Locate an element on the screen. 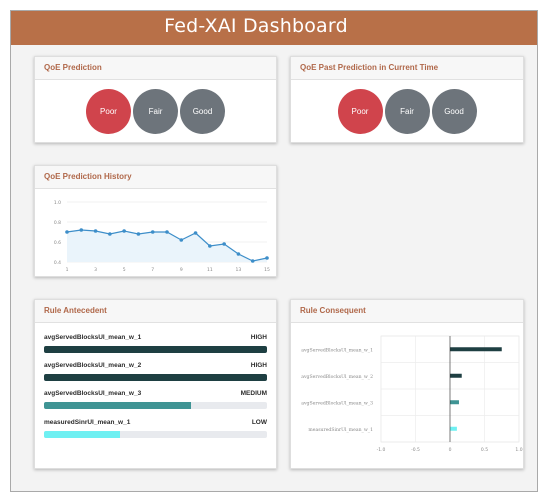 The width and height of the screenshot is (550, 502). qoe-prediction-options: Poor Fair Good is located at coordinates (155, 111).